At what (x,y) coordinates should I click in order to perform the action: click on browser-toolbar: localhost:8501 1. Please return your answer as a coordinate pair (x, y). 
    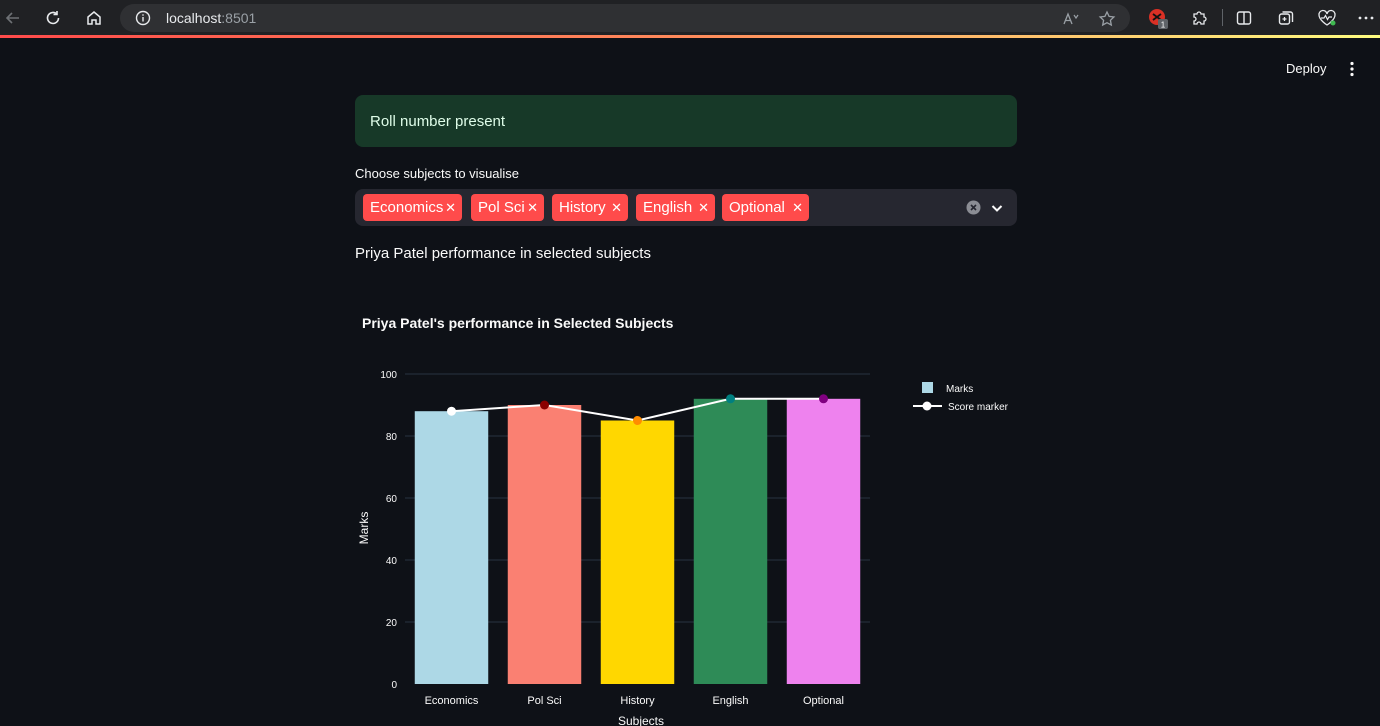
    Looking at the image, I should click on (690, 17).